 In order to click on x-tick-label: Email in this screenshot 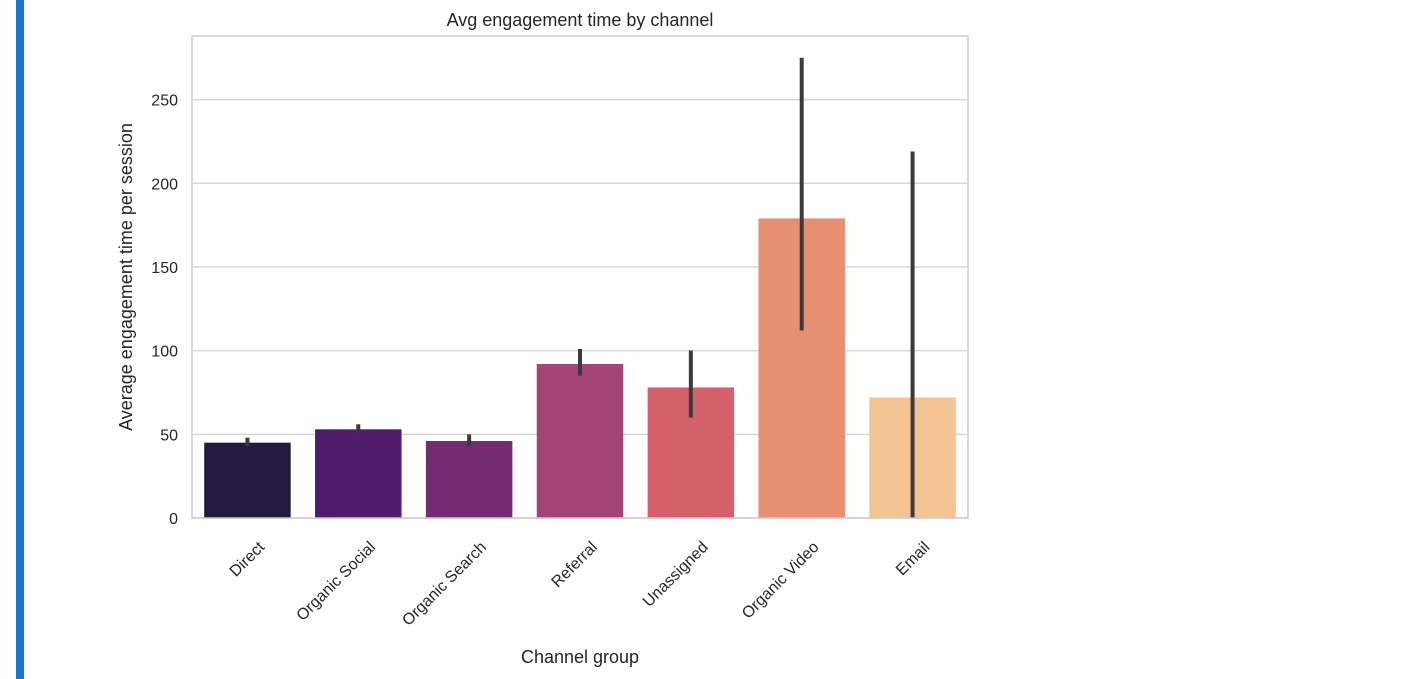, I will do `click(913, 559)`.